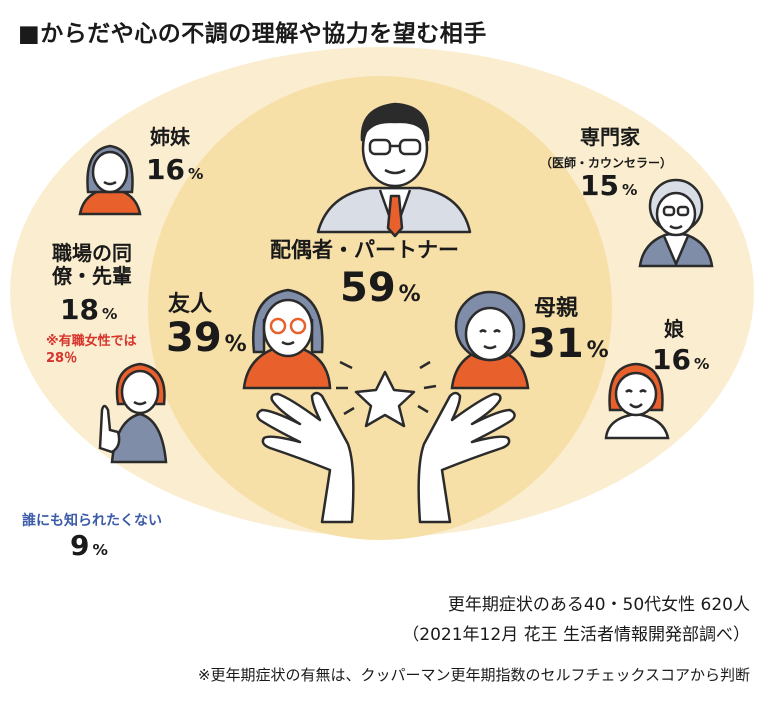 The height and width of the screenshot is (707, 768). Describe the element at coordinates (674, 329) in the screenshot. I see `label-daughter: 娘` at that location.